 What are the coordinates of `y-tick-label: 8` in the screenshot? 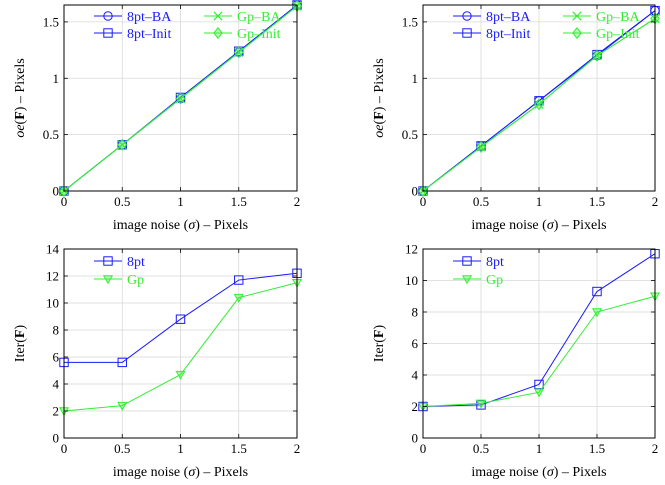 It's located at (56, 330).